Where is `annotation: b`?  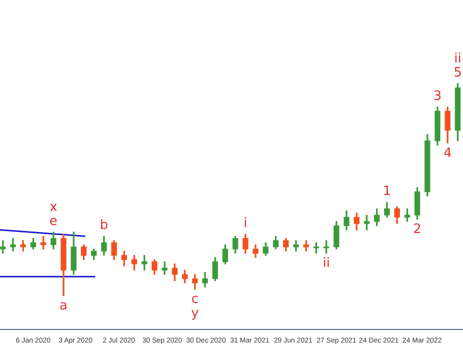
annotation: b is located at coordinates (104, 226).